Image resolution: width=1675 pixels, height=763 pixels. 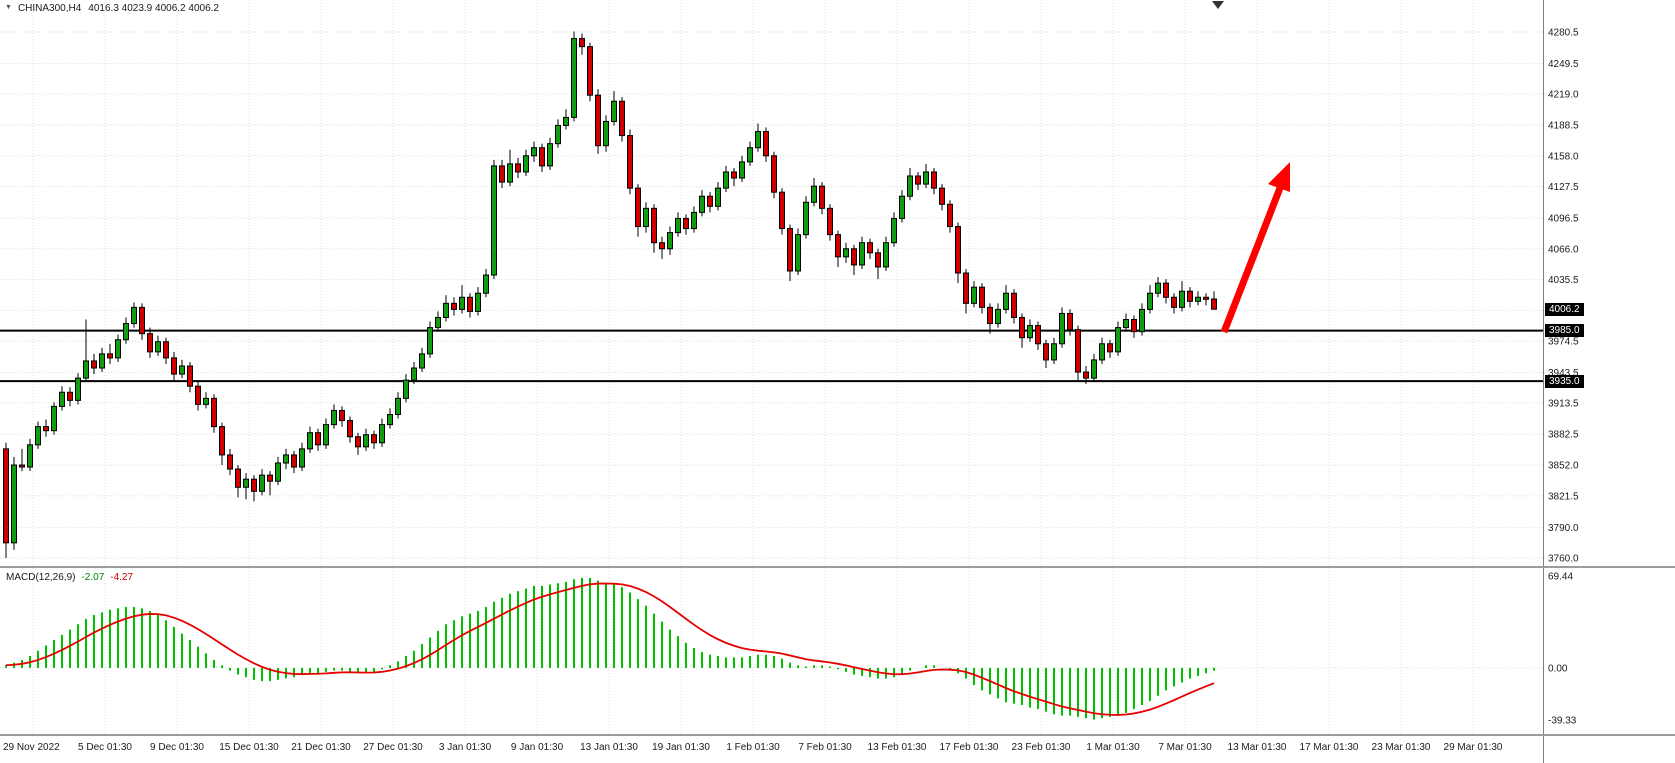 What do you see at coordinates (837, 567) in the screenshot?
I see `pane-resize-divider` at bounding box center [837, 567].